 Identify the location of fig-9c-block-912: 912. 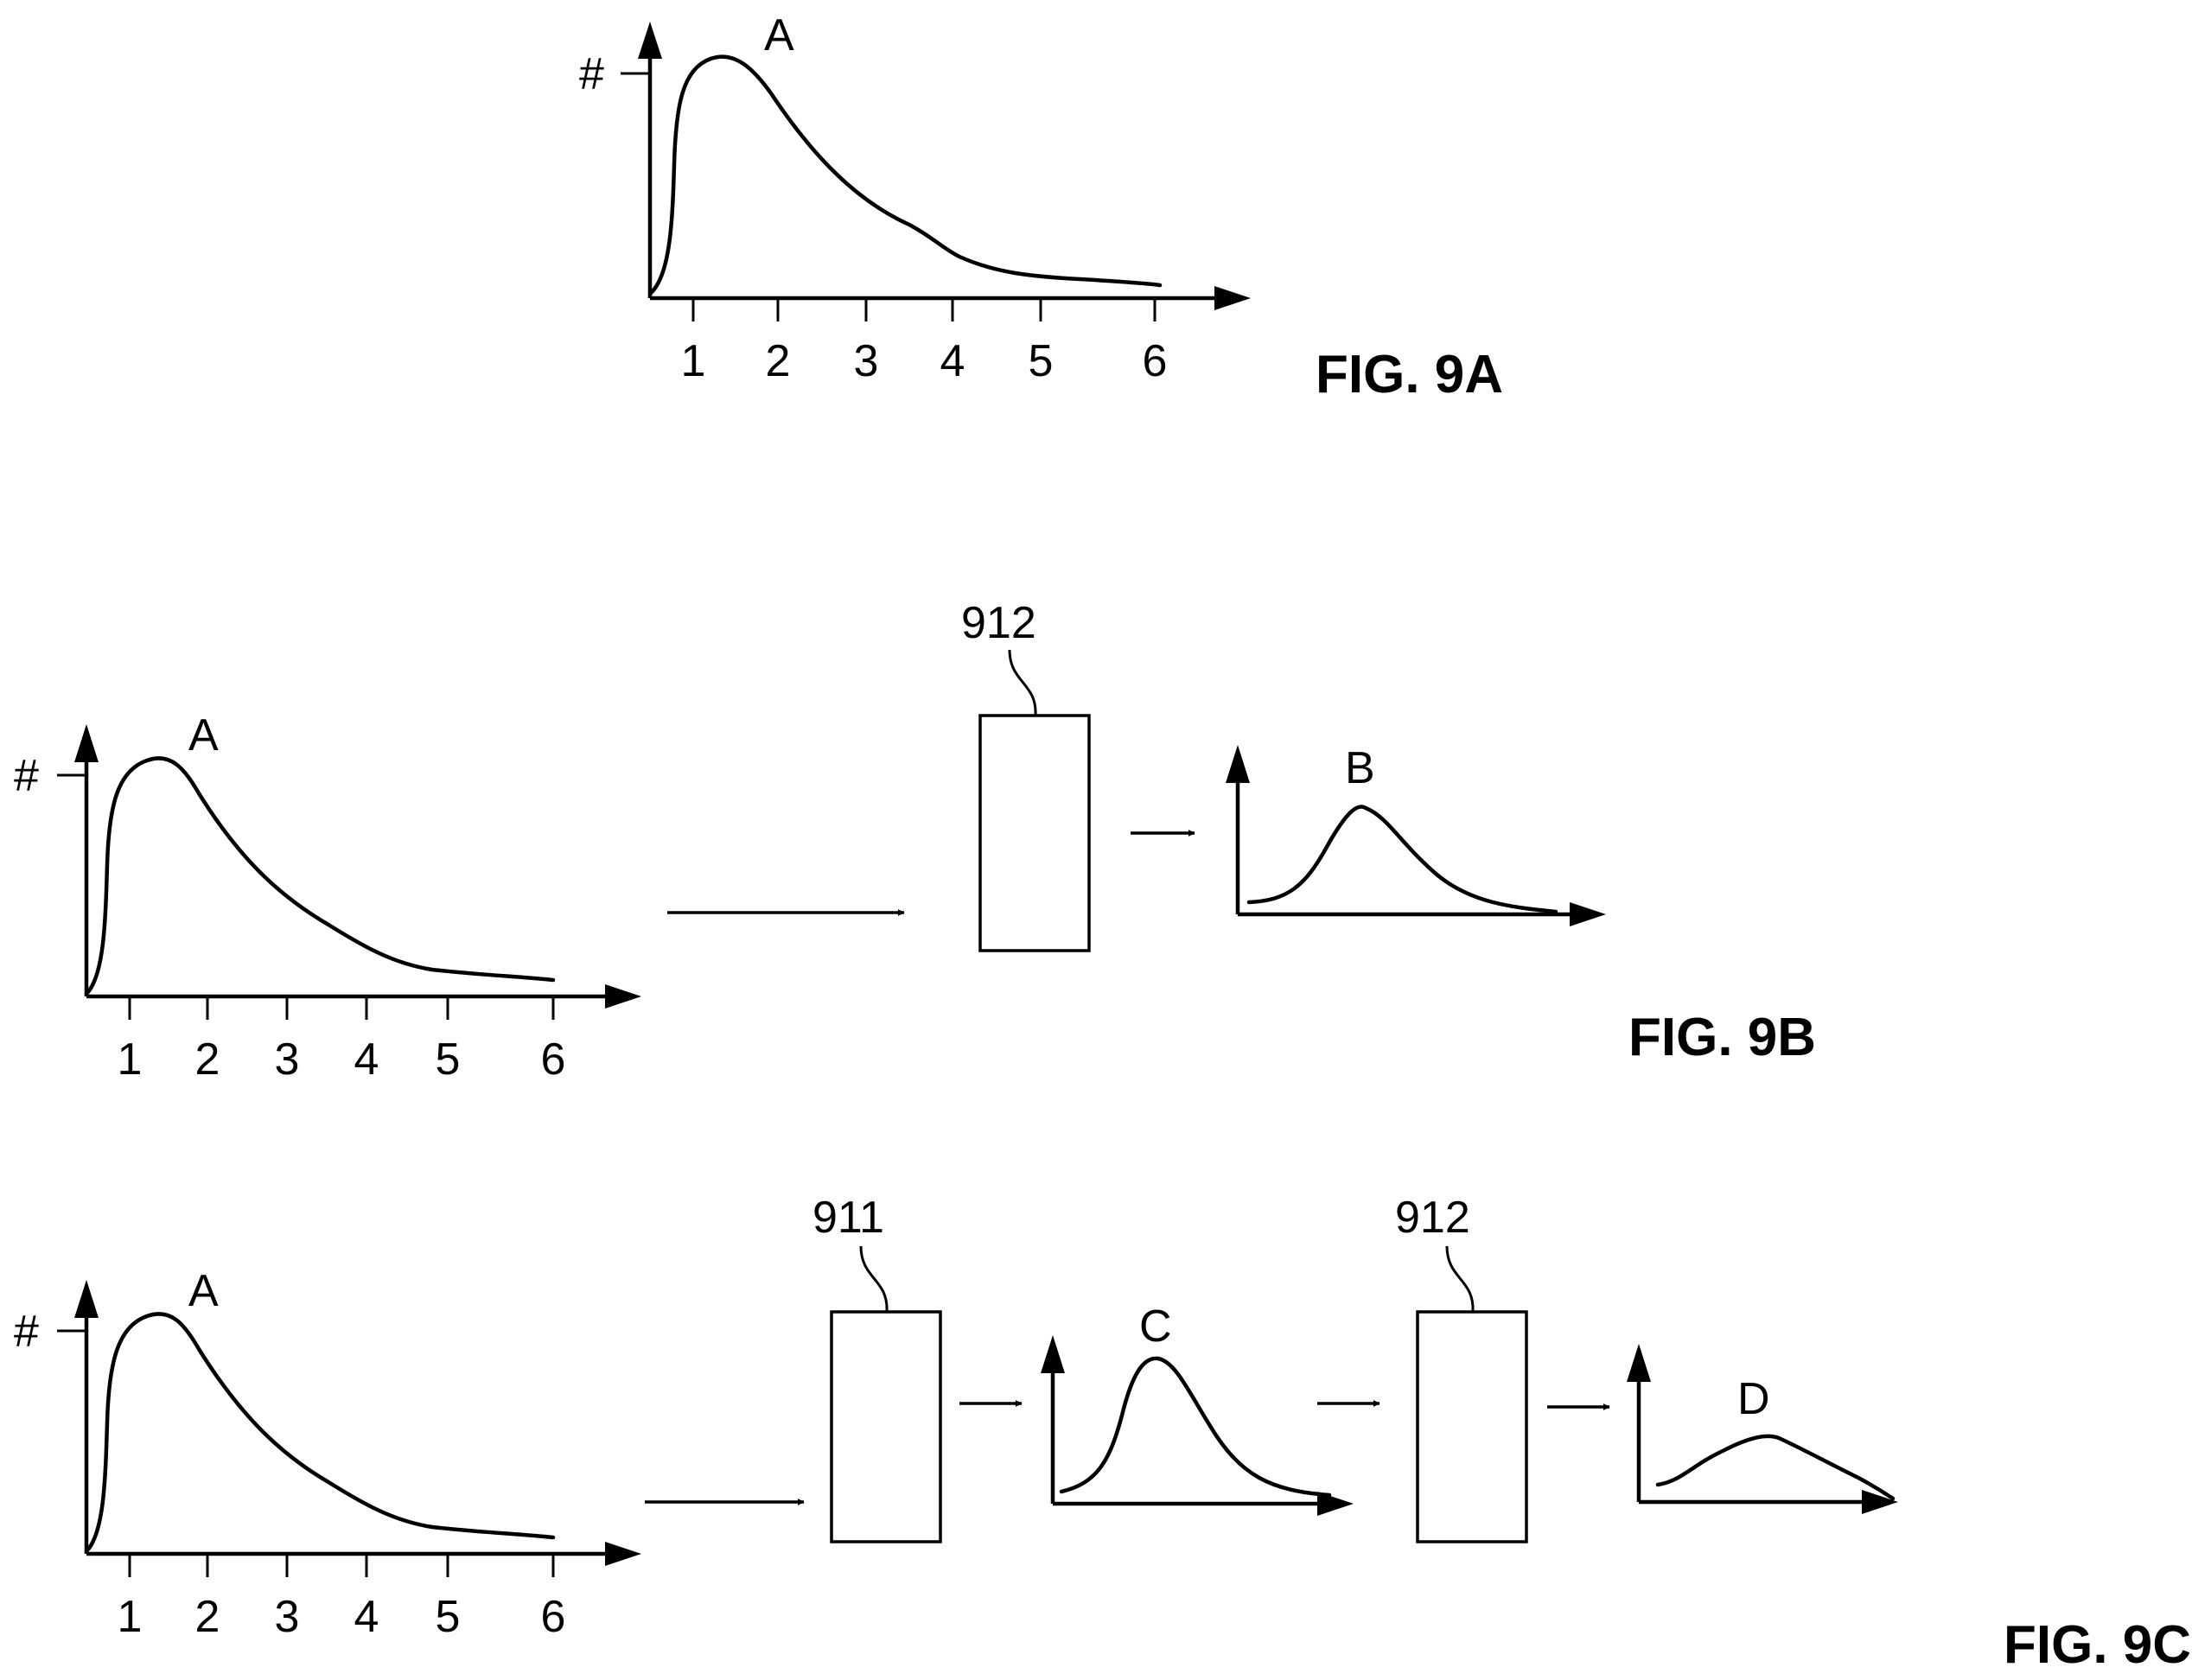
(1461, 1368).